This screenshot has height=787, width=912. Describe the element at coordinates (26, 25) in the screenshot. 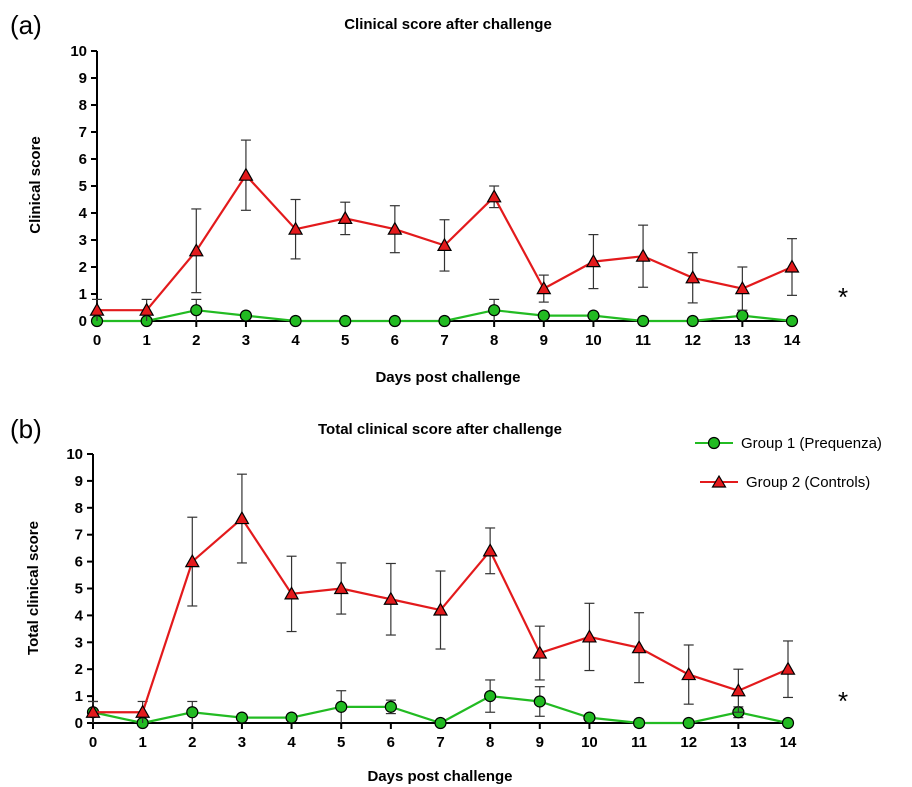

I see `panel-a-label: (a)` at that location.